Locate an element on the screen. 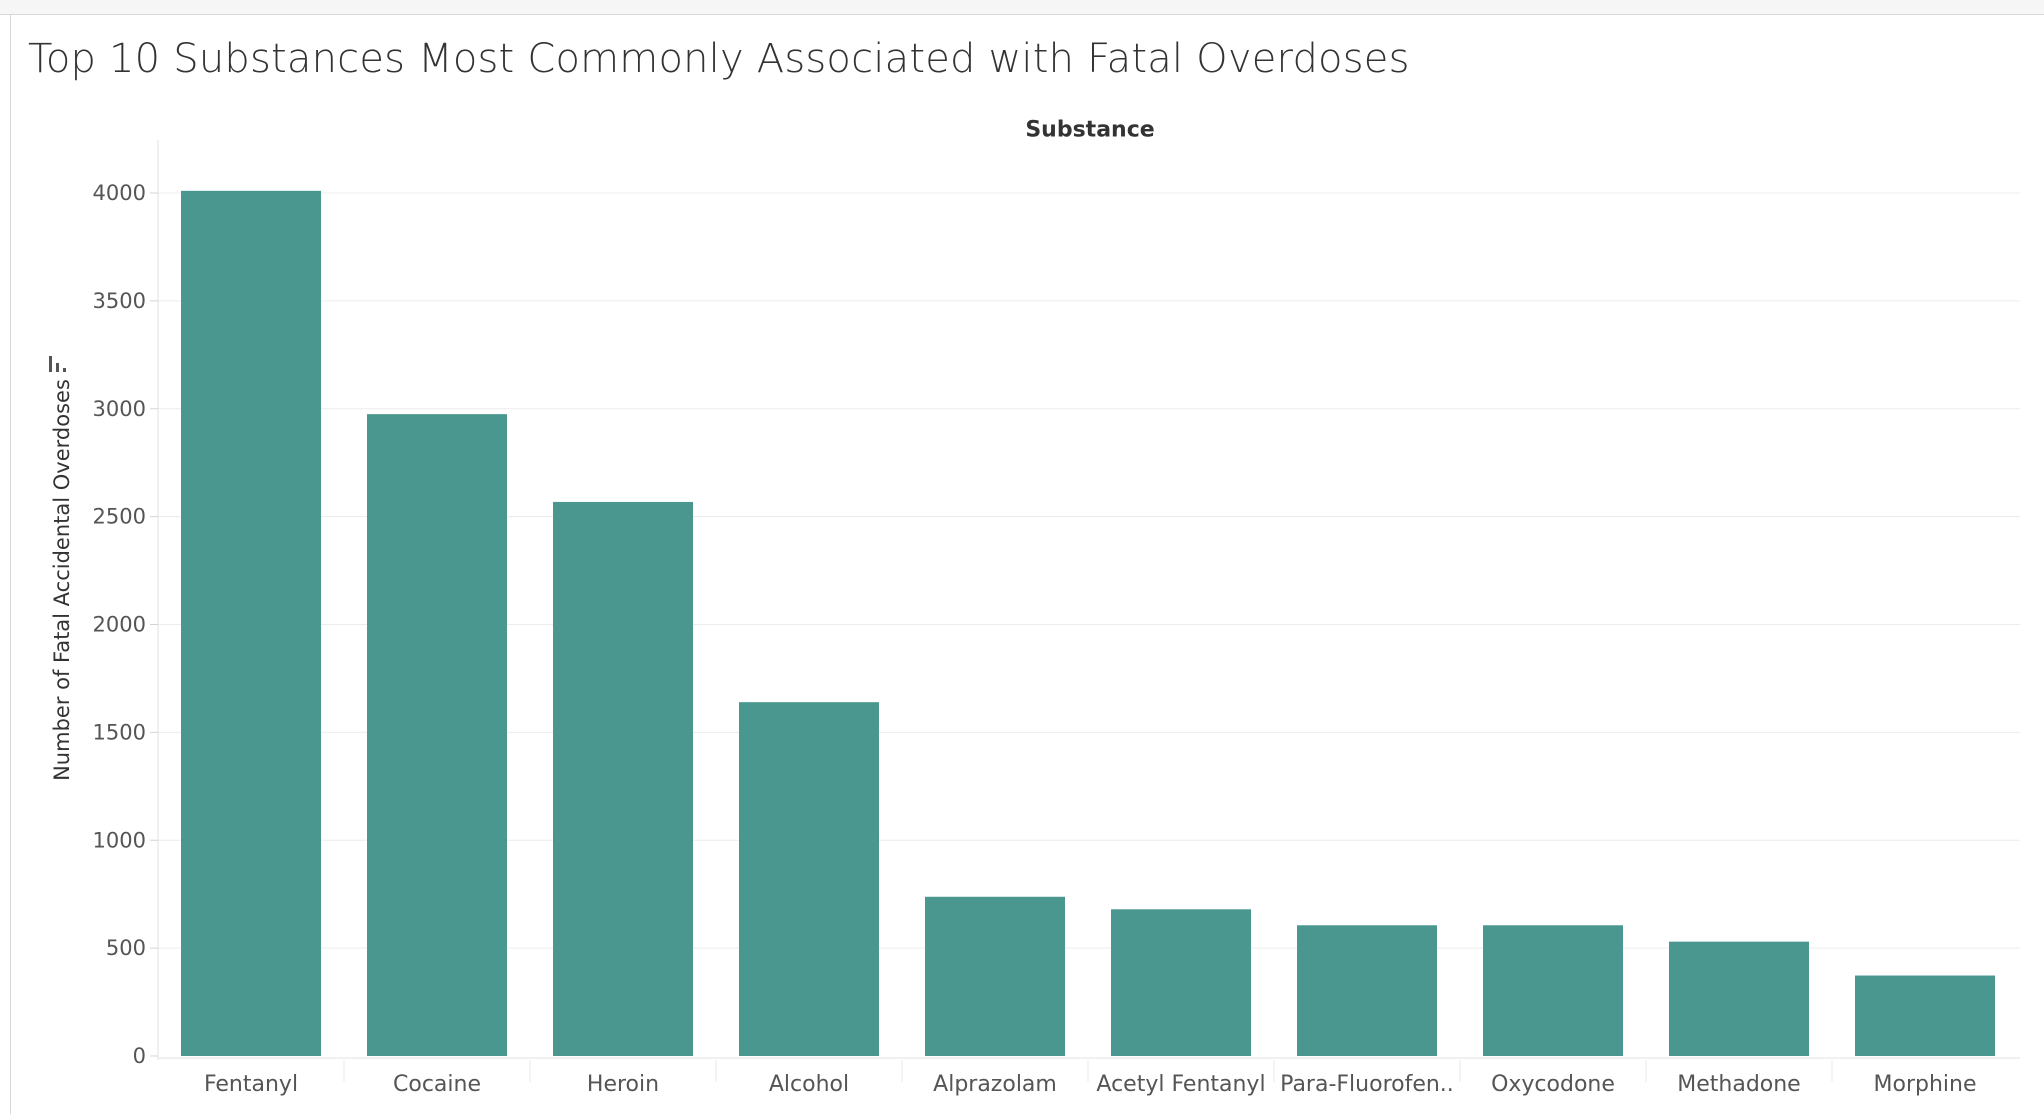  left-border is located at coordinates (10, 564).